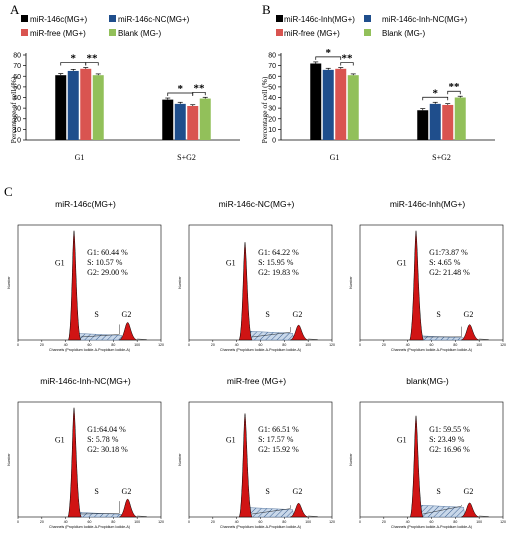 This screenshot has width=513, height=550. I want to click on histogram-s-label-4: S, so click(267, 491).